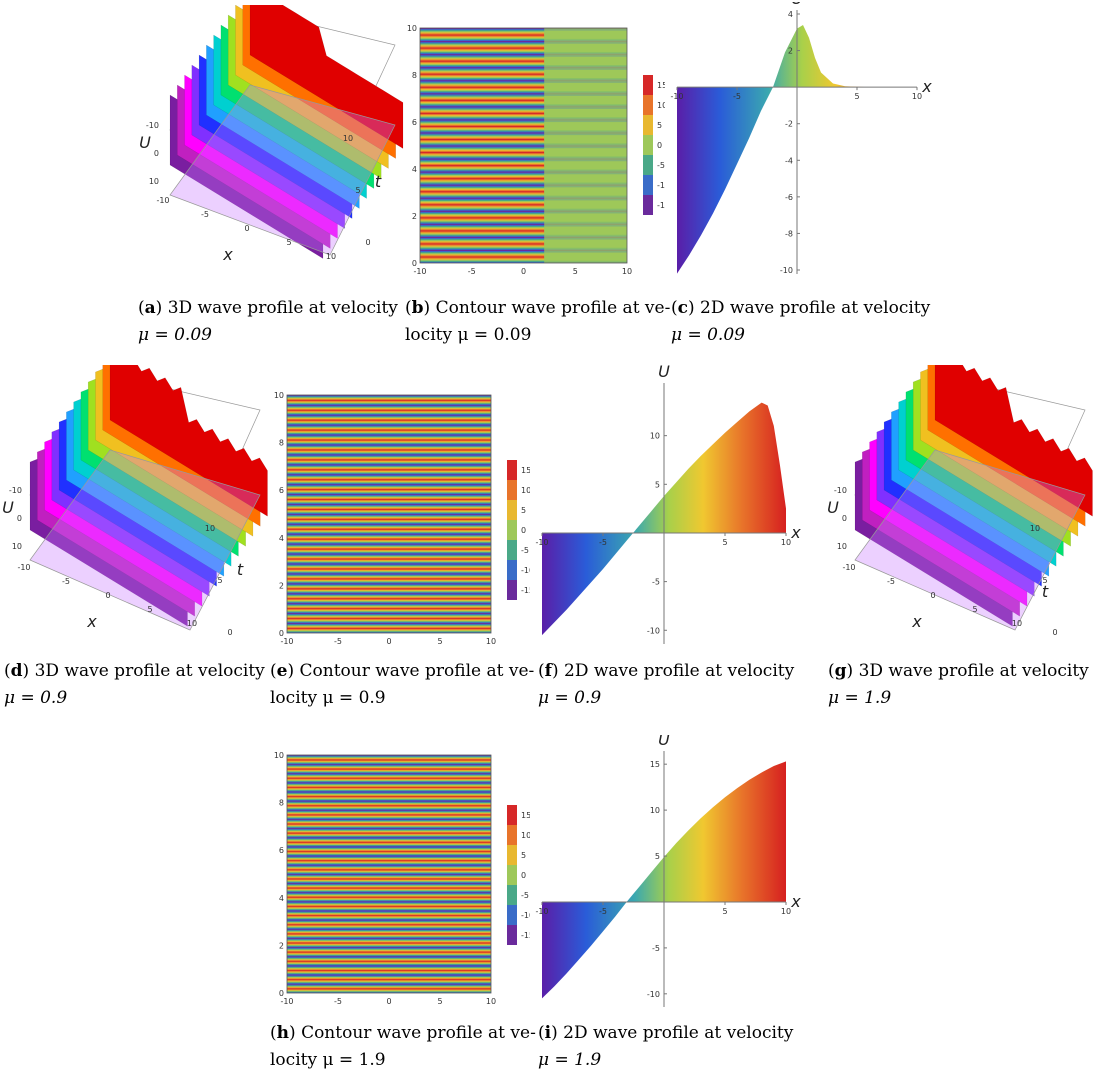  Describe the element at coordinates (402, 518) in the screenshot. I see `chart-contour-e: -10 -5 0 5 10 0 2 4 6 8 10 15 10 5 0 -5 -10 -15` at that location.